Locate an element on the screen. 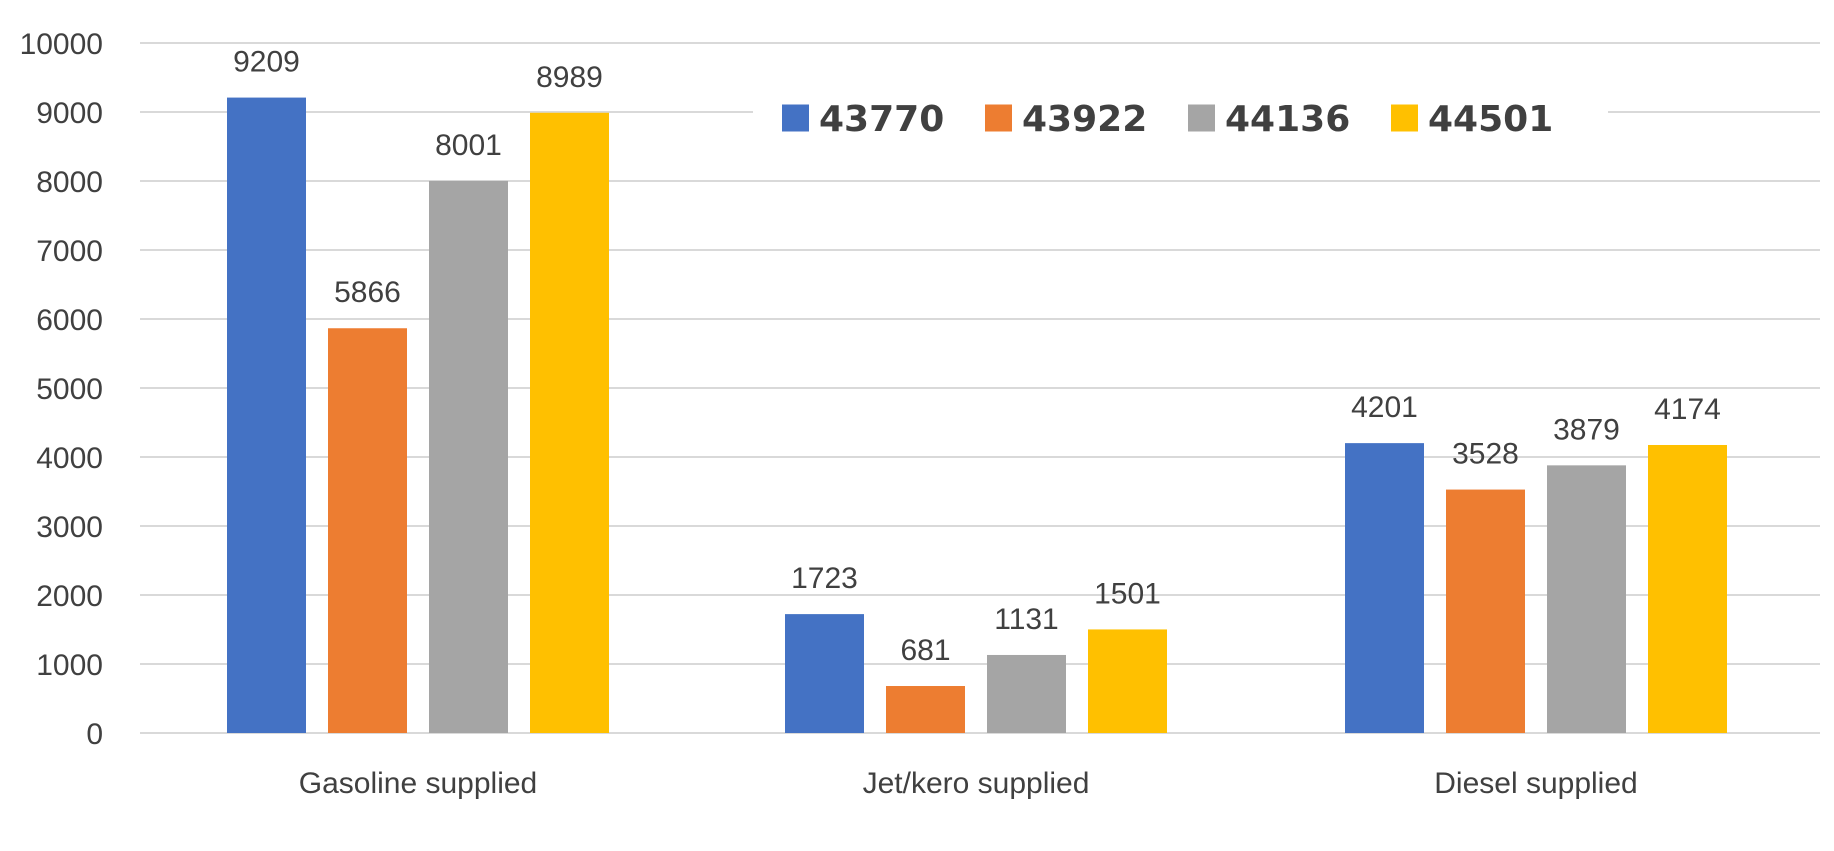 This screenshot has width=1834, height=851. y-tick-label: 9000 is located at coordinates (69, 113).